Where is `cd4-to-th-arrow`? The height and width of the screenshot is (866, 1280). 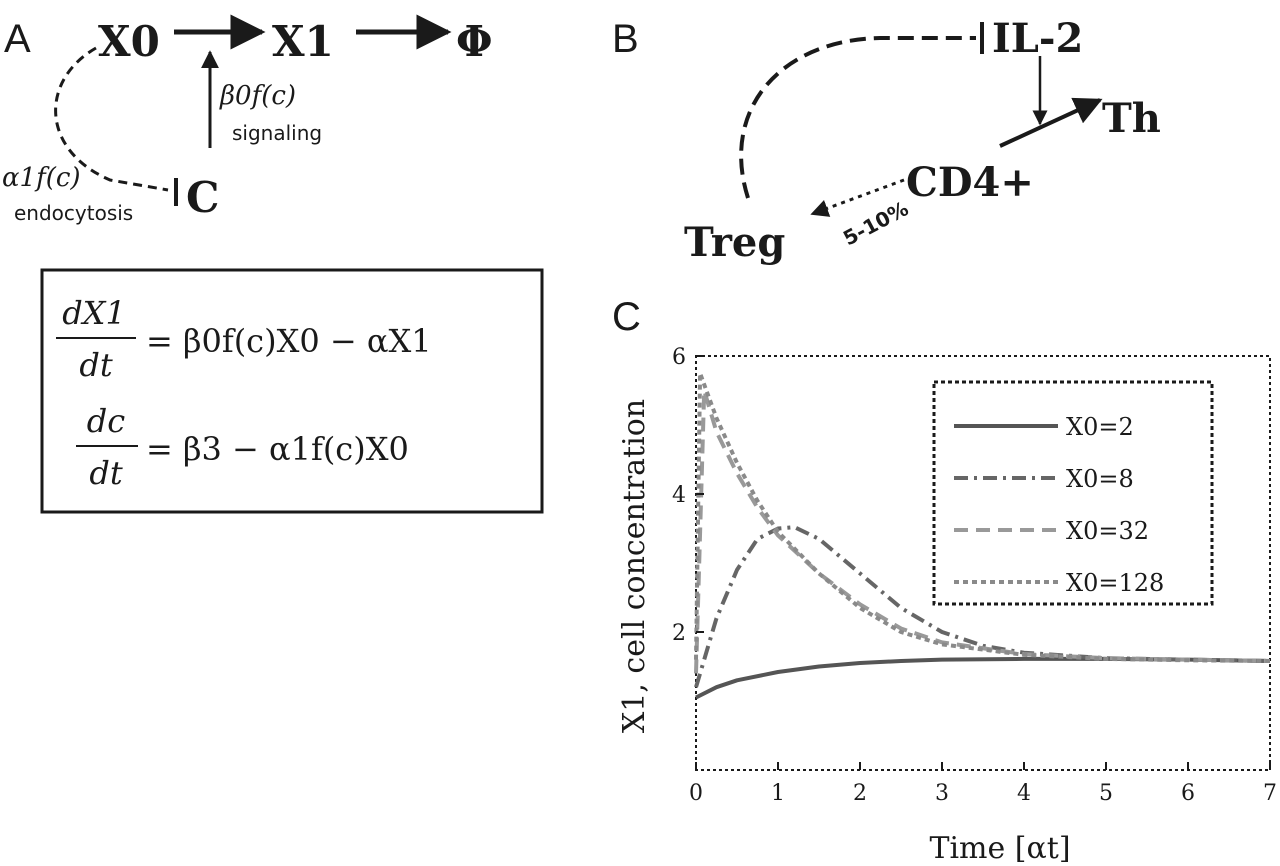 cd4-to-th-arrow is located at coordinates (1051, 122).